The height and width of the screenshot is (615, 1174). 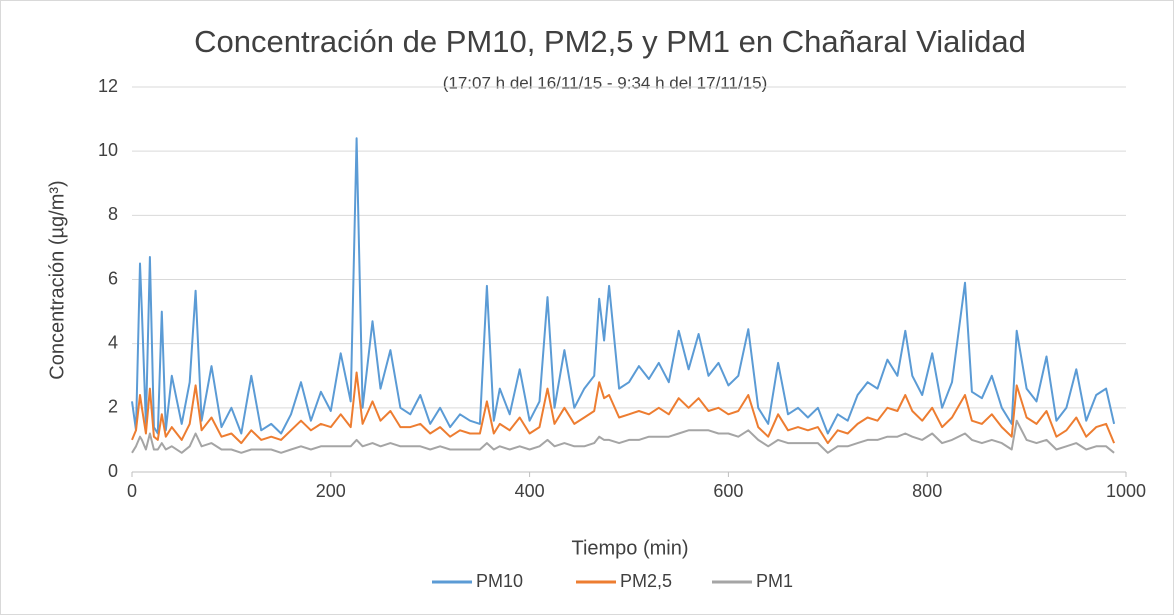 What do you see at coordinates (108, 86) in the screenshot?
I see `y-tick-label: 12` at bounding box center [108, 86].